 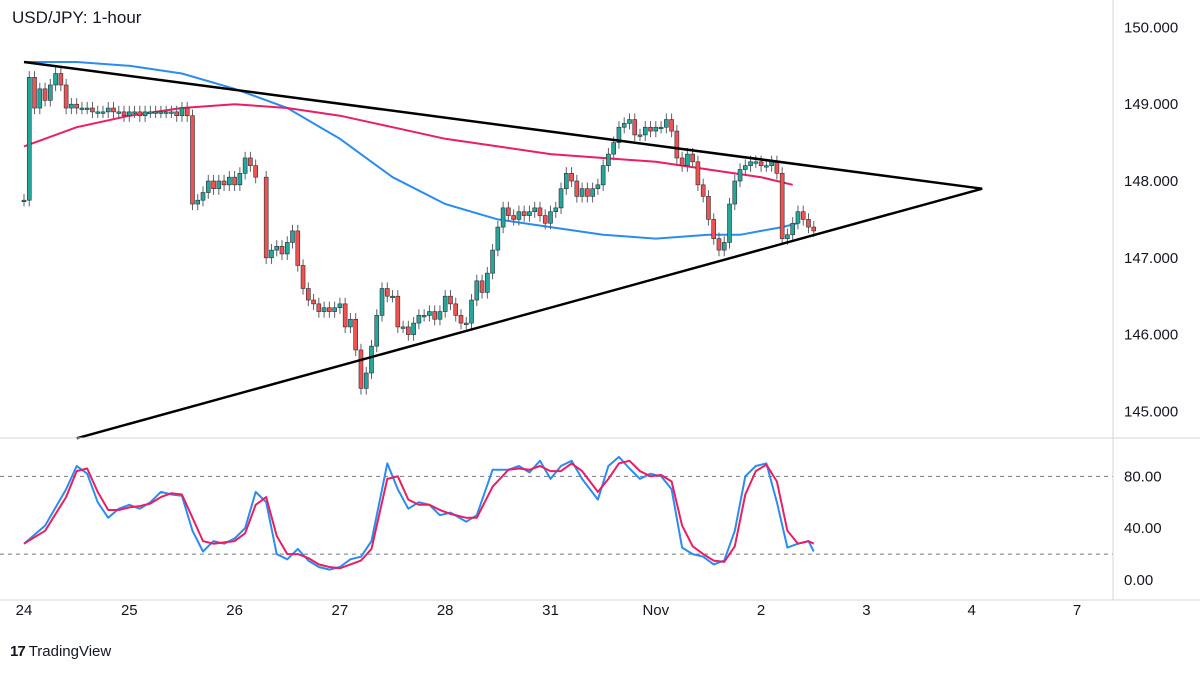 What do you see at coordinates (1151, 258) in the screenshot?
I see `price-tick-label: 147.000` at bounding box center [1151, 258].